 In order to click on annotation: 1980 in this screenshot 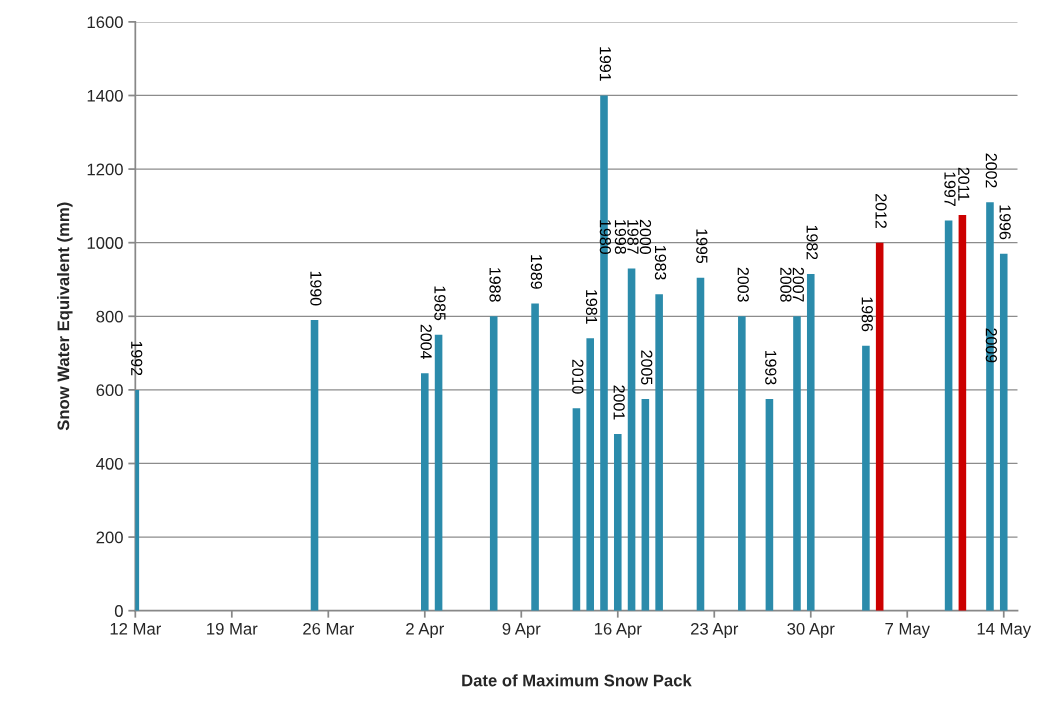, I will do `click(605, 237)`.